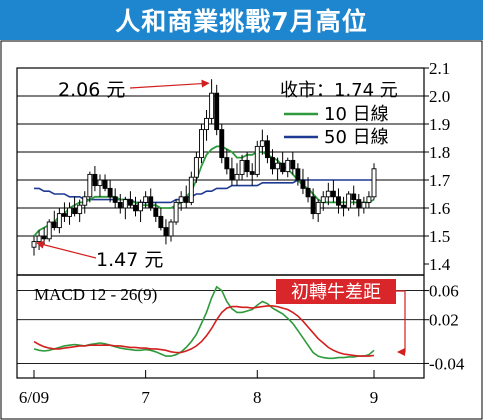  I want to click on callout-label: 初轉牛差距, so click(336, 292).